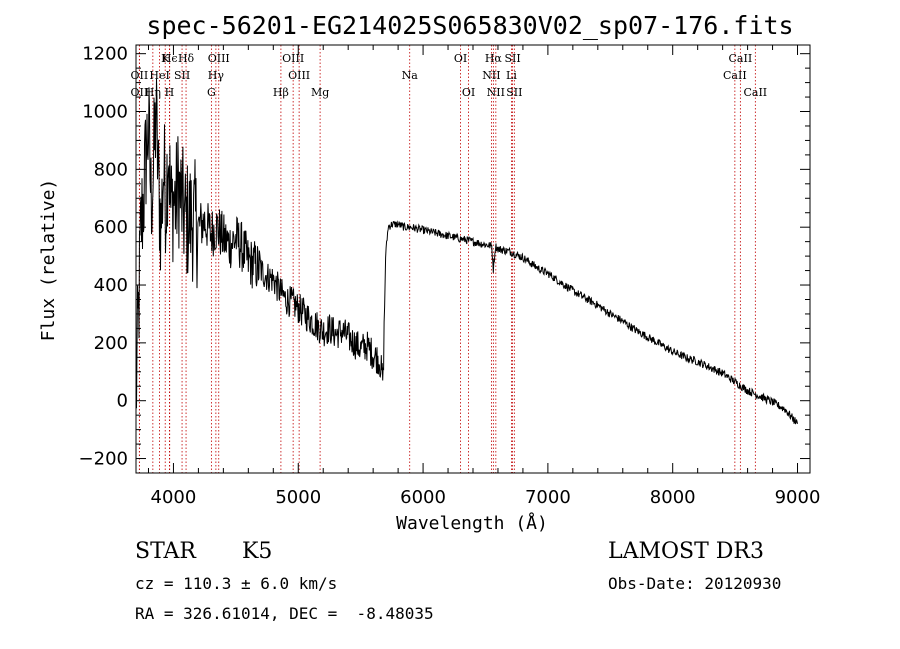 This screenshot has width=900, height=649. What do you see at coordinates (153, 92) in the screenshot?
I see `spectral-line-label: Hη` at bounding box center [153, 92].